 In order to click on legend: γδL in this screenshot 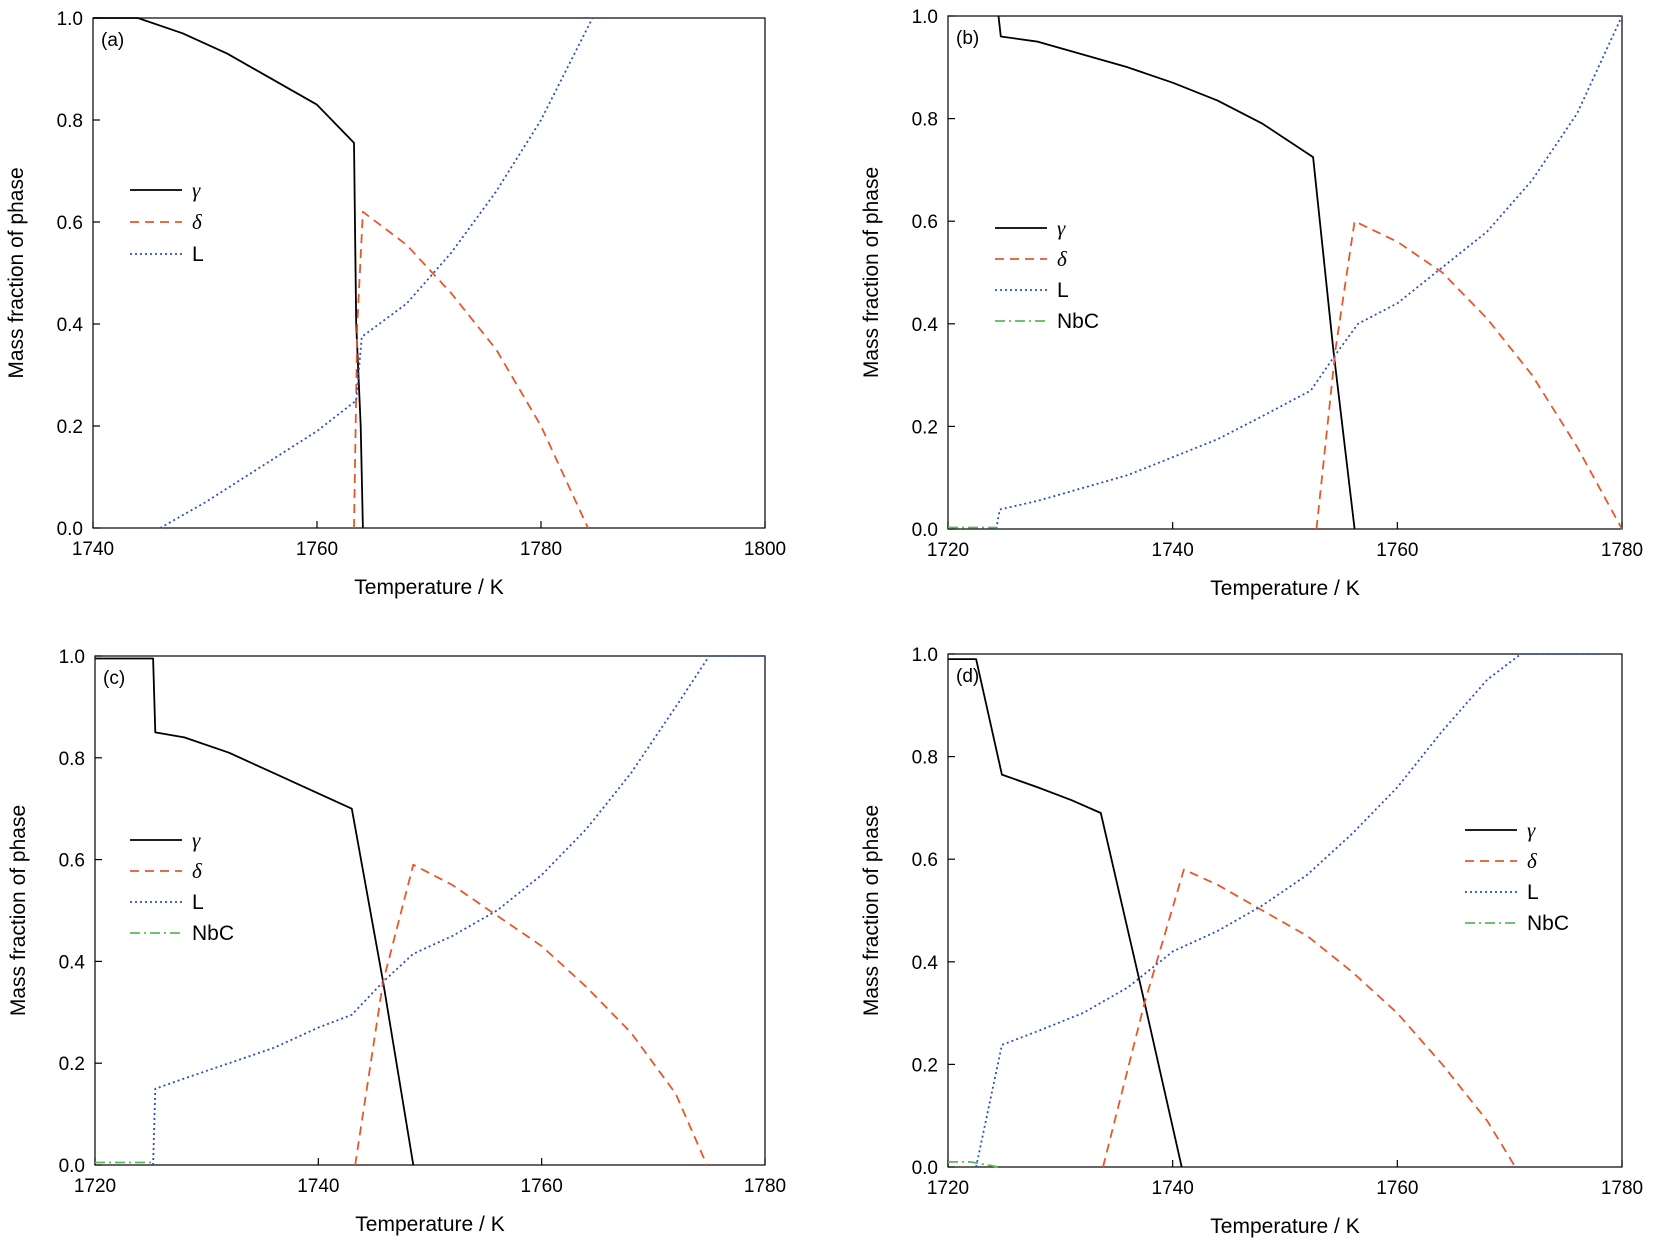, I will do `click(167, 222)`.